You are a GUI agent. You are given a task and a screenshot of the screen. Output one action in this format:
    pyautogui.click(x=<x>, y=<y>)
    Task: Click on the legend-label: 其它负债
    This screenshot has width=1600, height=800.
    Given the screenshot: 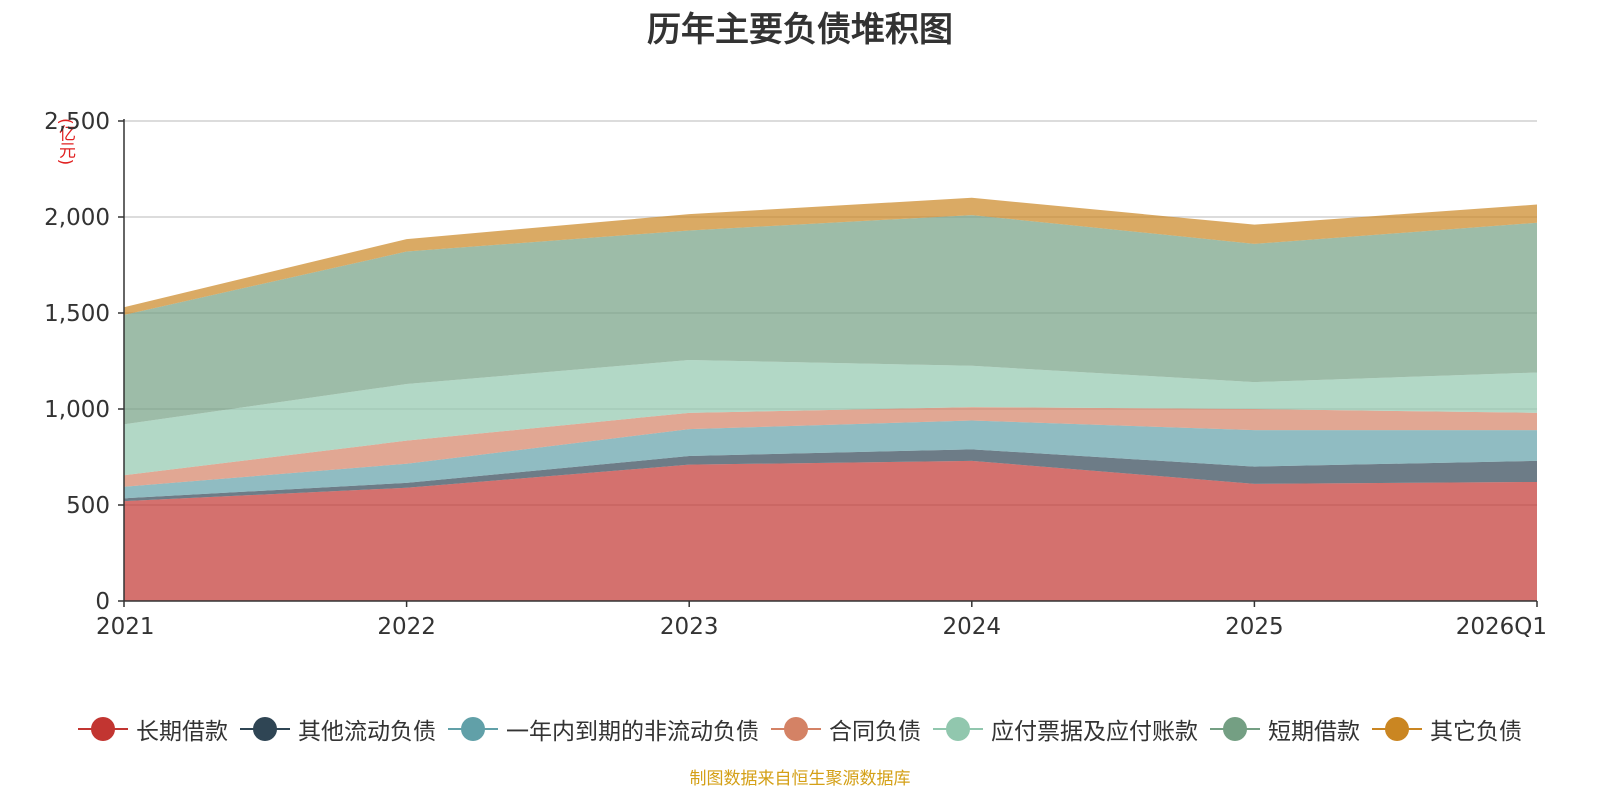 What is the action you would take?
    pyautogui.click(x=1476, y=732)
    